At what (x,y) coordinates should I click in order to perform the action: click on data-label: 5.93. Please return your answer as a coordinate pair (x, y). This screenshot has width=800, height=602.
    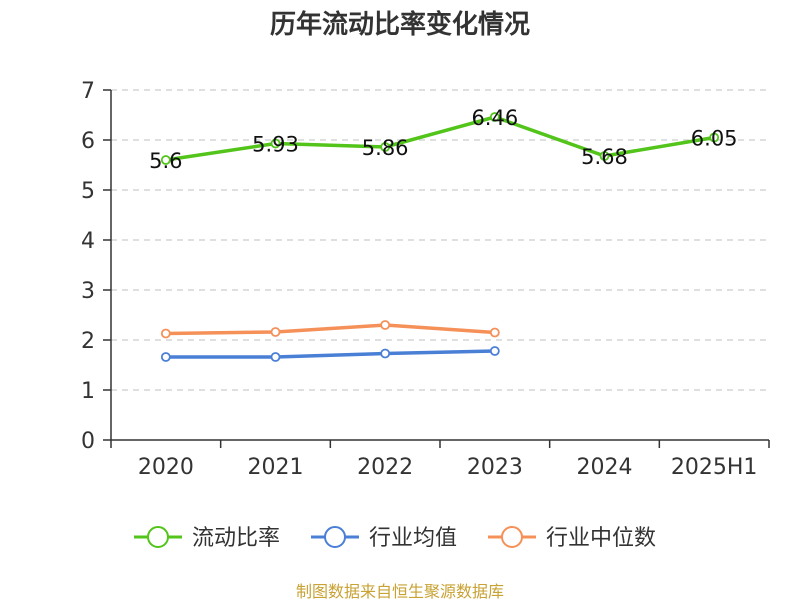
    Looking at the image, I should click on (275, 145).